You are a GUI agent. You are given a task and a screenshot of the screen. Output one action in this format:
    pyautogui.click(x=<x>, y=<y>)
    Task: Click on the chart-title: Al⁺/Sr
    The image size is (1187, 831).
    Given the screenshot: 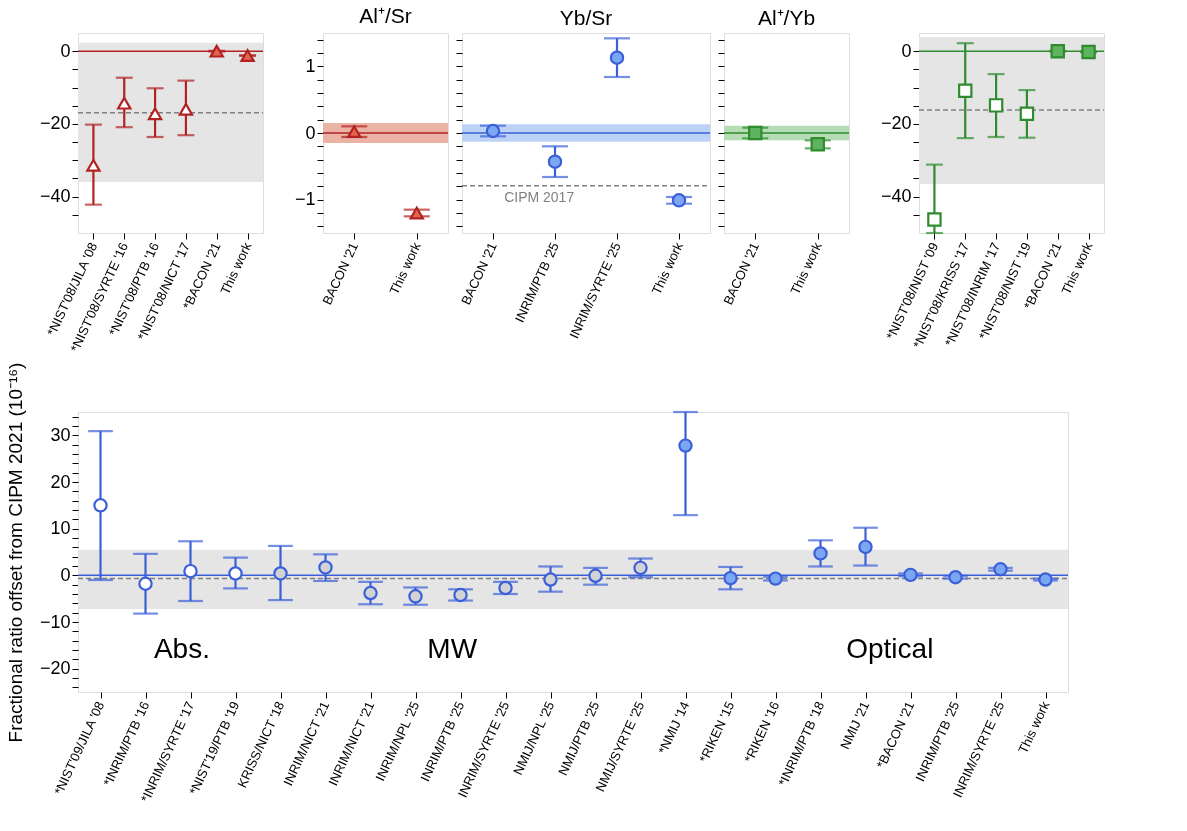 What is the action you would take?
    pyautogui.click(x=385, y=15)
    